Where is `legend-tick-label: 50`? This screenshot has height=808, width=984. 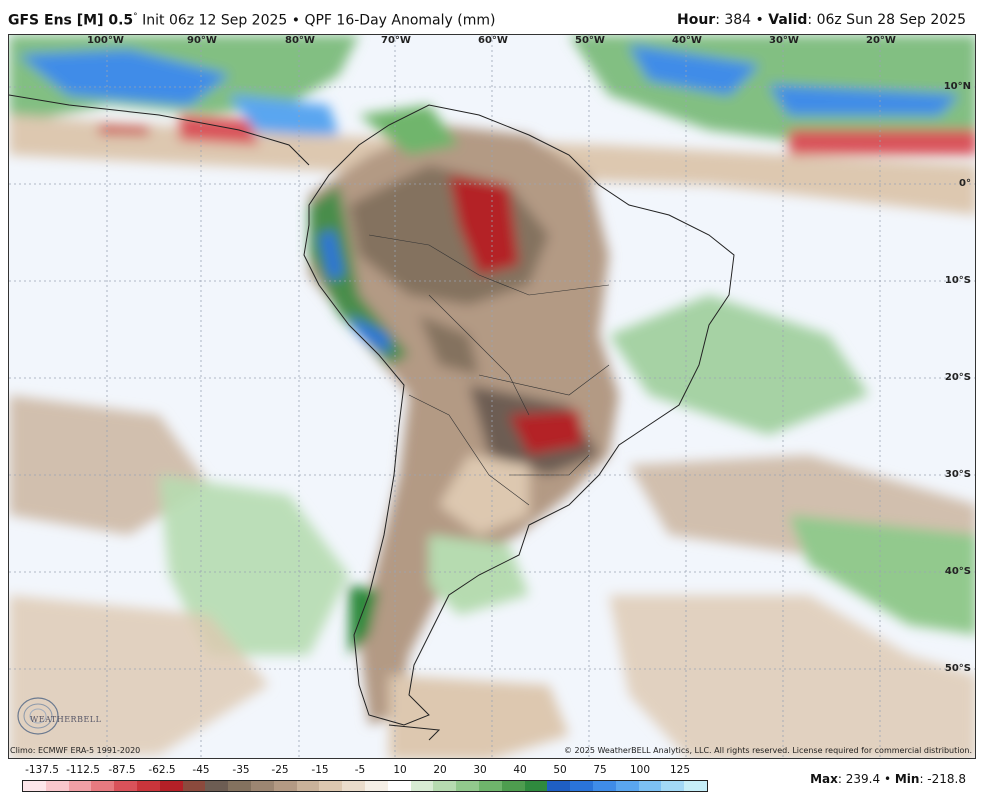
legend-tick-label: 50 is located at coordinates (560, 770).